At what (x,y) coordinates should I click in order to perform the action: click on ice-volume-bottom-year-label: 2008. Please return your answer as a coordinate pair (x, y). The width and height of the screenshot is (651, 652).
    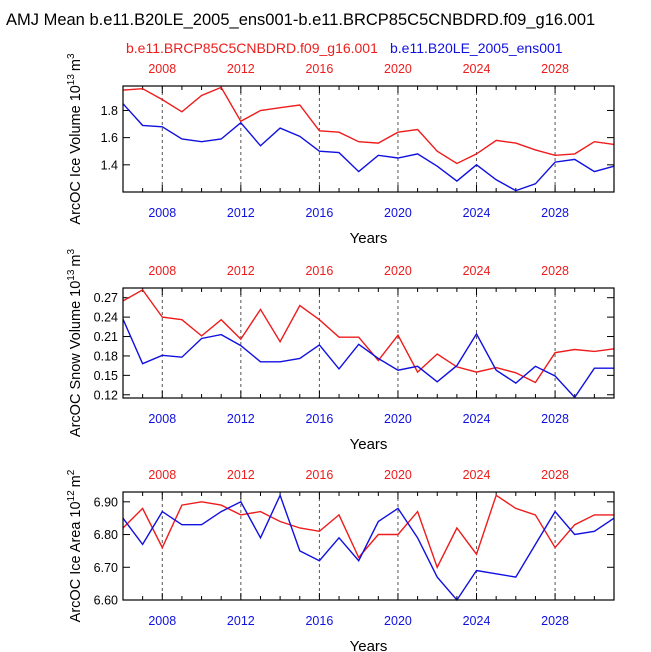
    Looking at the image, I should click on (162, 213).